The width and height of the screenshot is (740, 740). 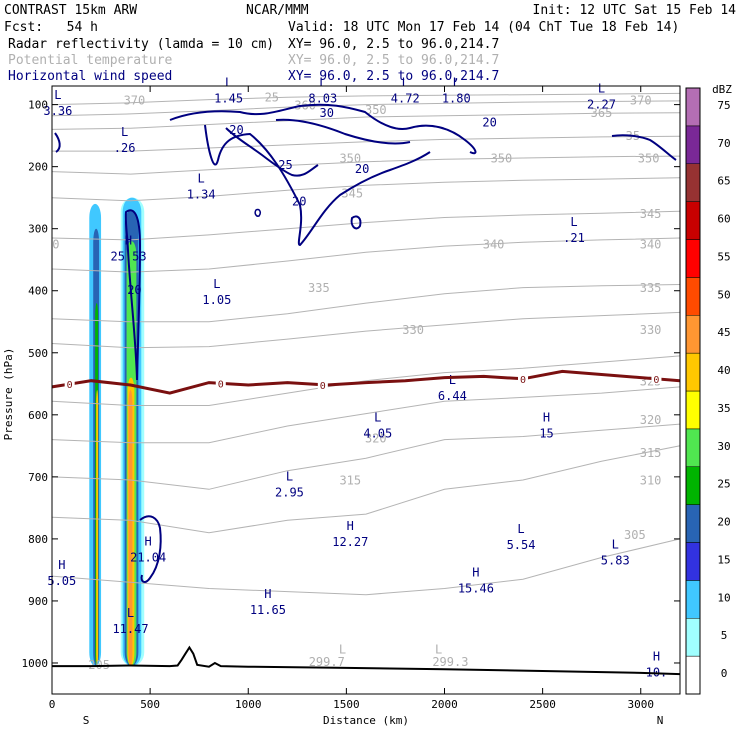 What do you see at coordinates (90, 60) in the screenshot?
I see `field-label: Potential temperature` at bounding box center [90, 60].